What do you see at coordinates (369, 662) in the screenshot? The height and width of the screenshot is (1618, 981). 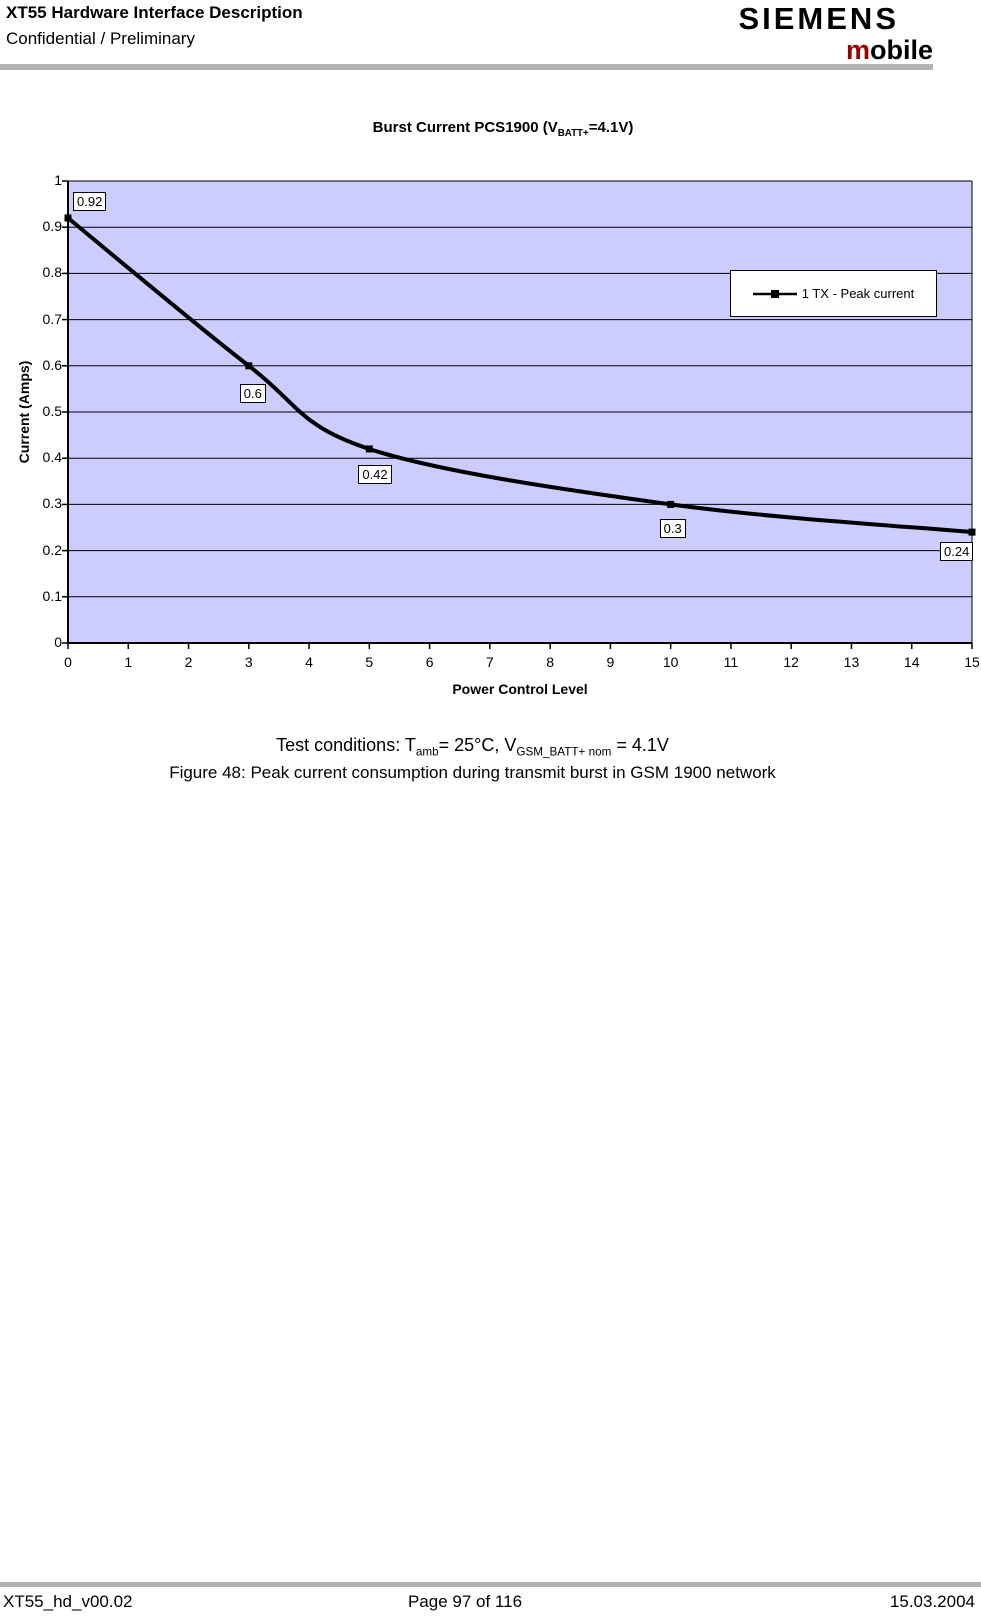 I see `x-tick-label: 5` at bounding box center [369, 662].